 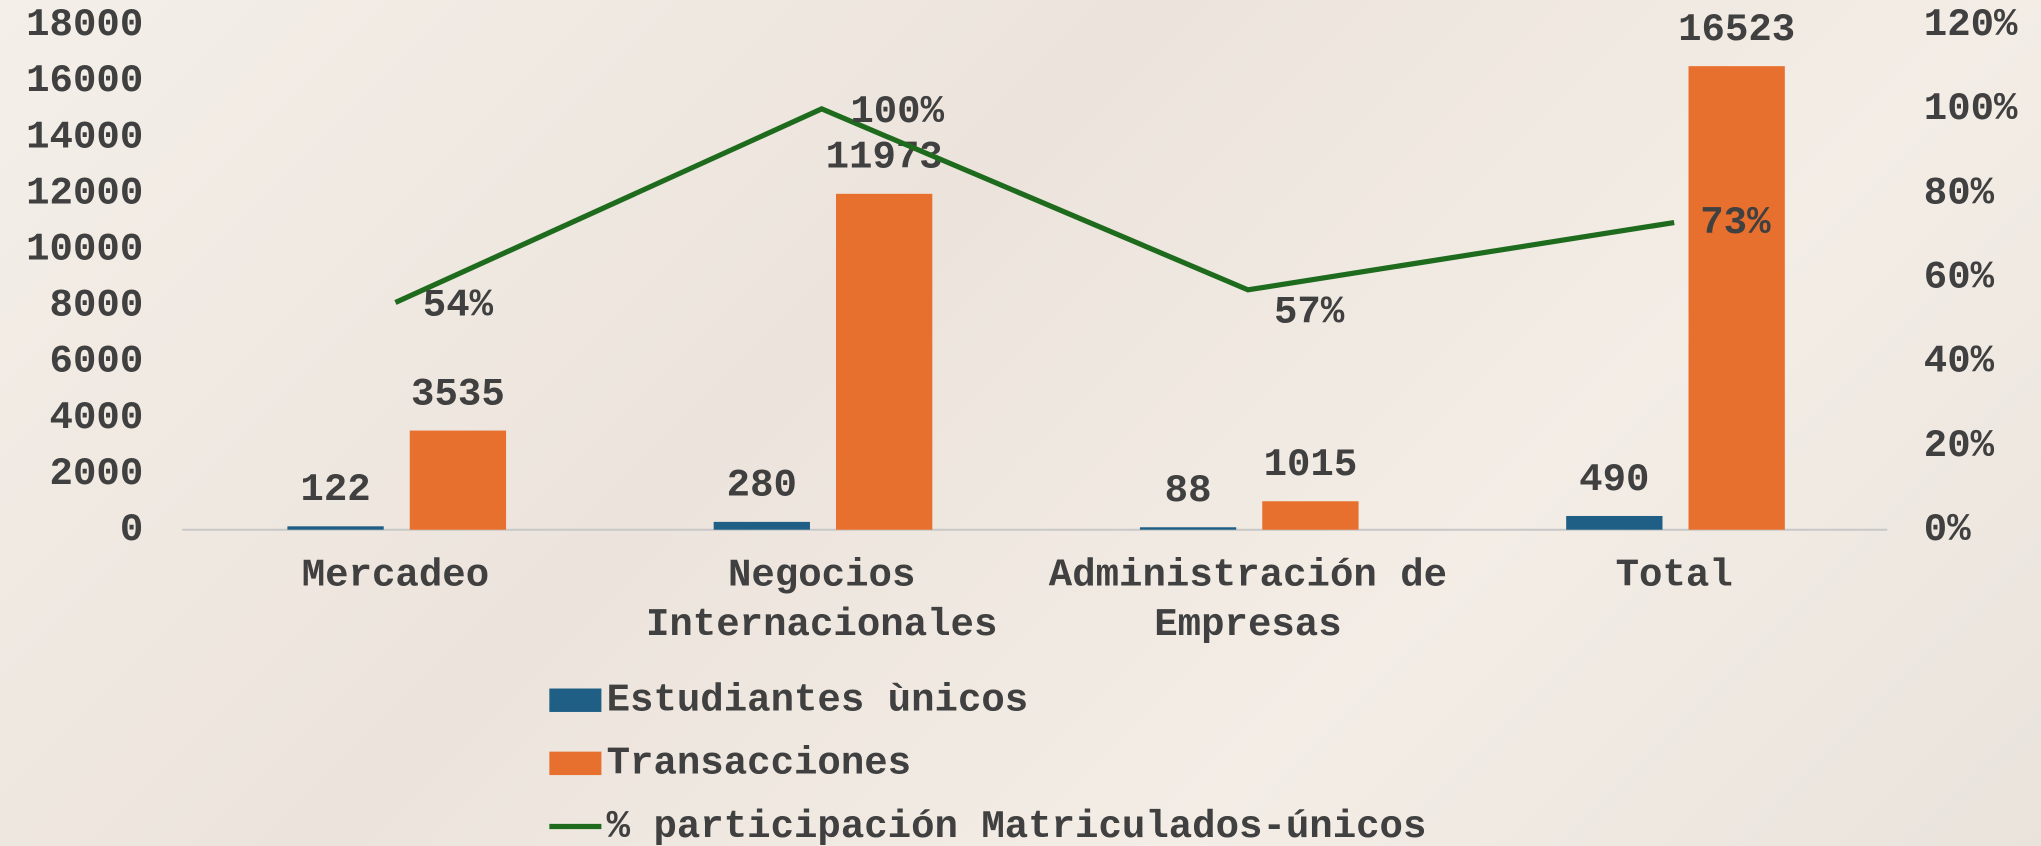 What do you see at coordinates (762, 485) in the screenshot?
I see `data-label: 280` at bounding box center [762, 485].